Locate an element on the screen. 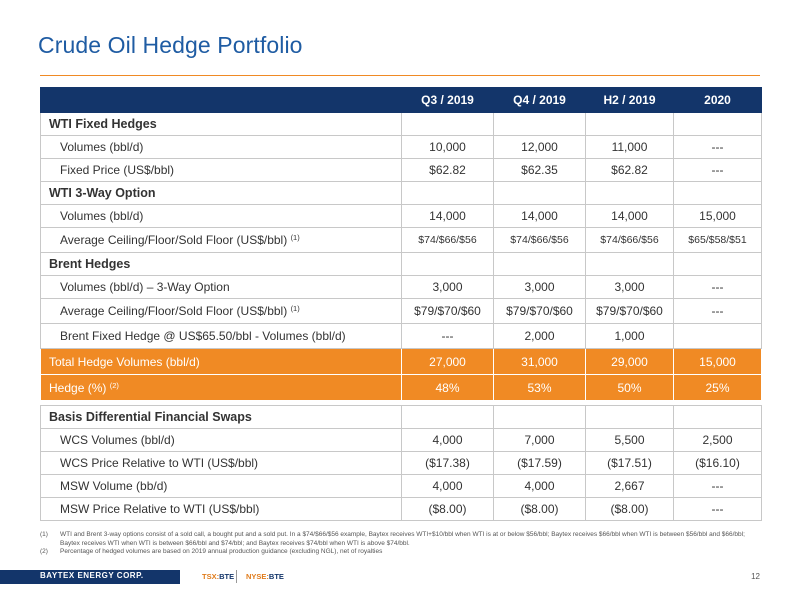 This screenshot has height=600, width=800. row-label: Volumes (bbl/d) is located at coordinates (221, 216).